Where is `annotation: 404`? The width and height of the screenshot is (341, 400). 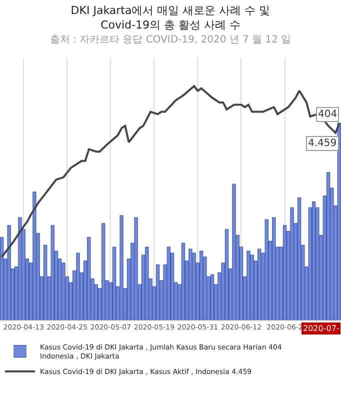
annotation: 404 is located at coordinates (328, 114).